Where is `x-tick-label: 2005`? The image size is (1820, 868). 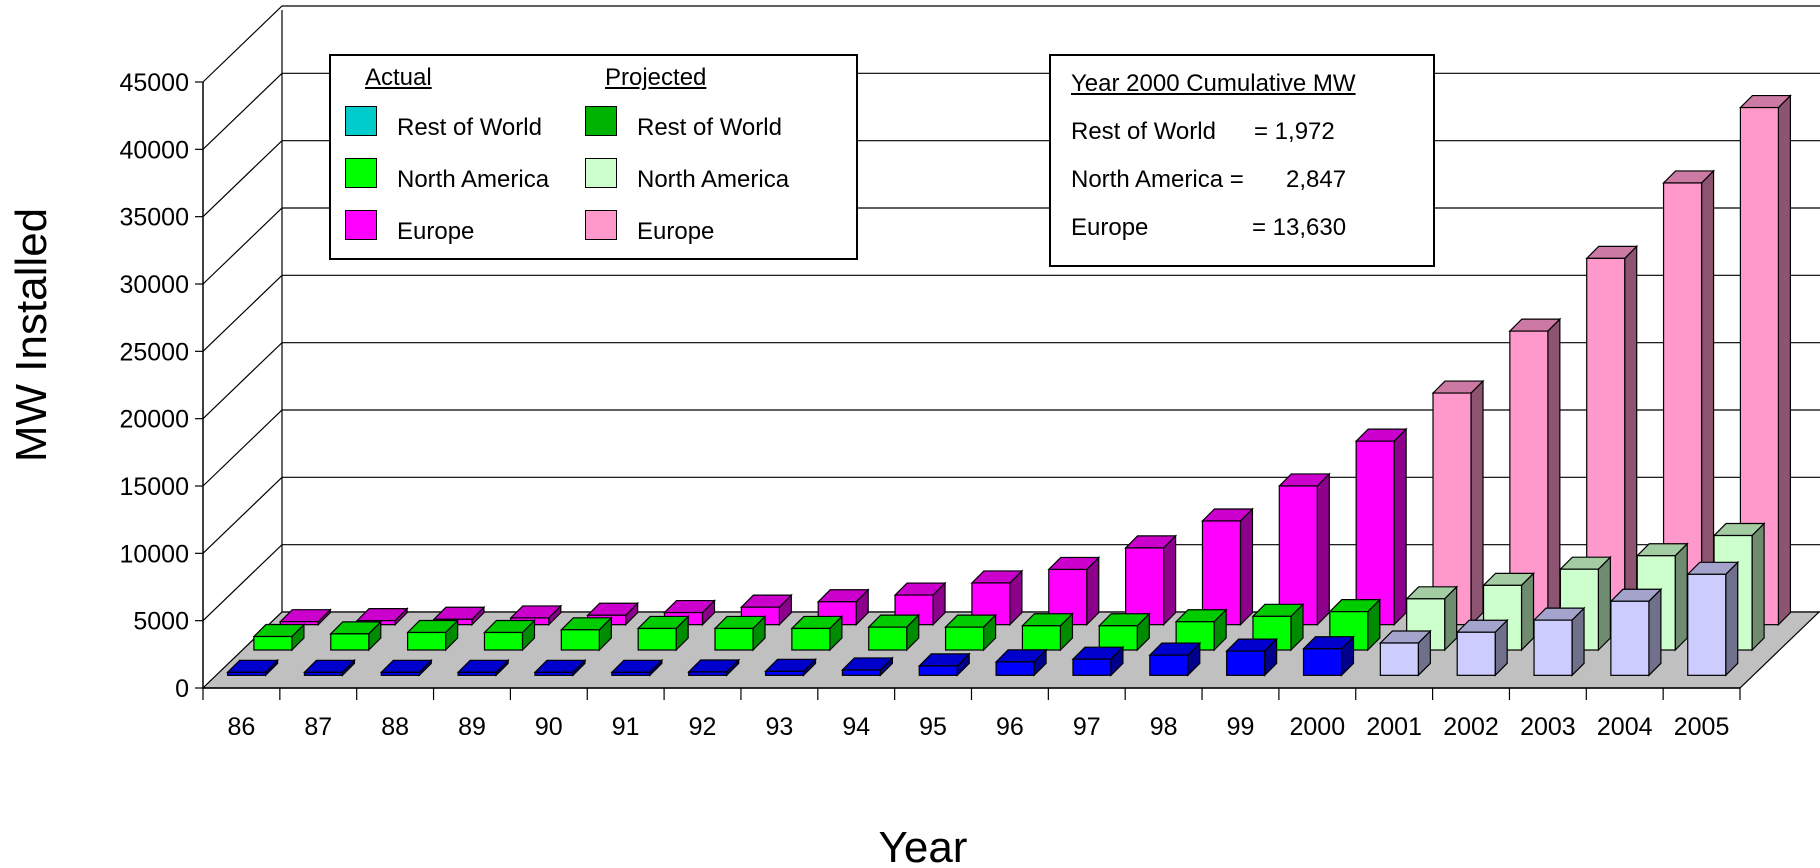
x-tick-label: 2005 is located at coordinates (1702, 727).